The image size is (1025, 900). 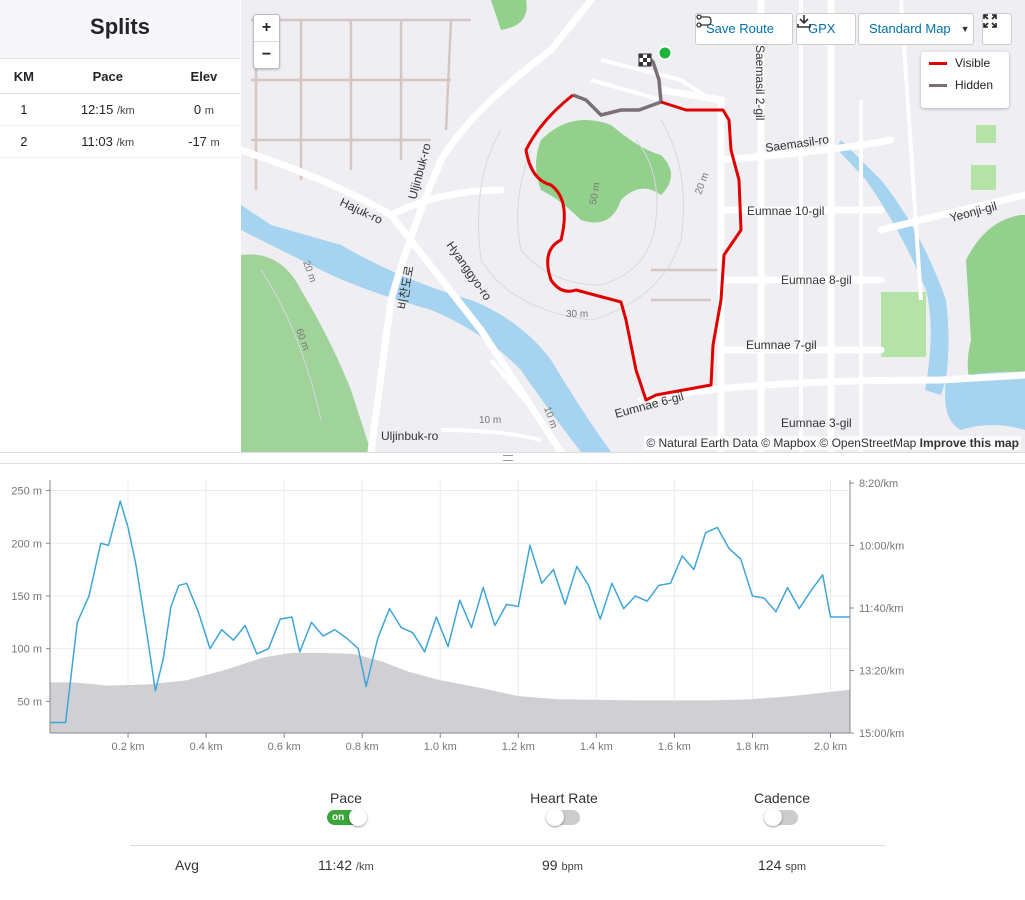 I want to click on improve-map-link: Improve this map, so click(x=969, y=443).